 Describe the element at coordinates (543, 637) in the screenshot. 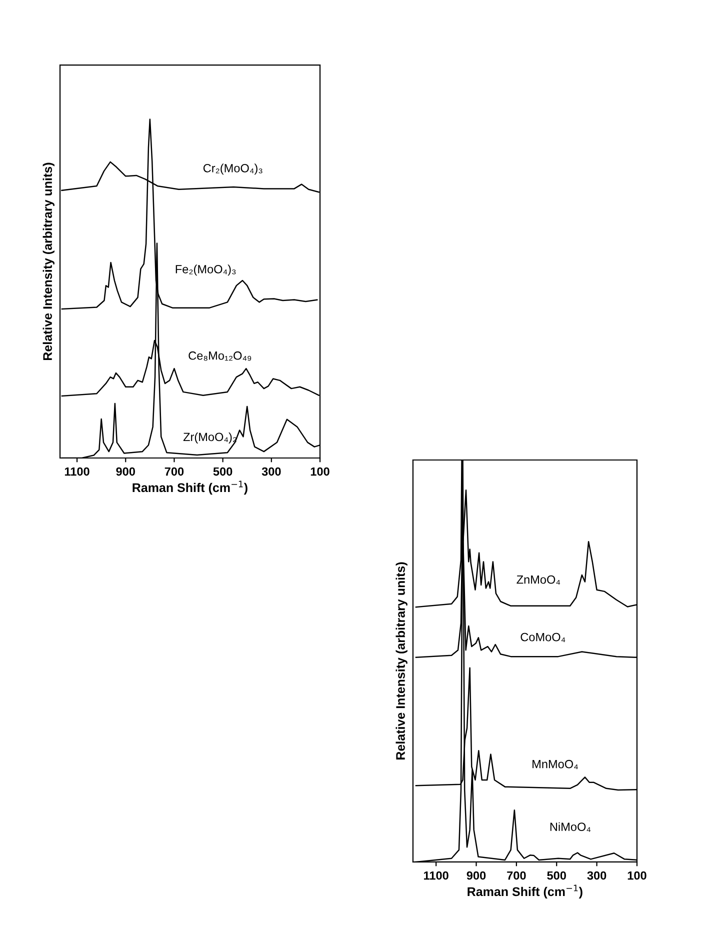

I see `series-label: CoMoO₄` at that location.